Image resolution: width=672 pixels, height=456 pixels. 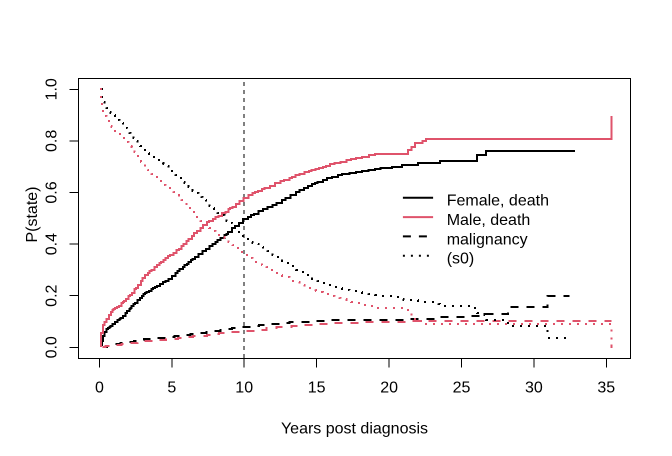 I want to click on svg-text: malignancy, so click(x=487, y=239).